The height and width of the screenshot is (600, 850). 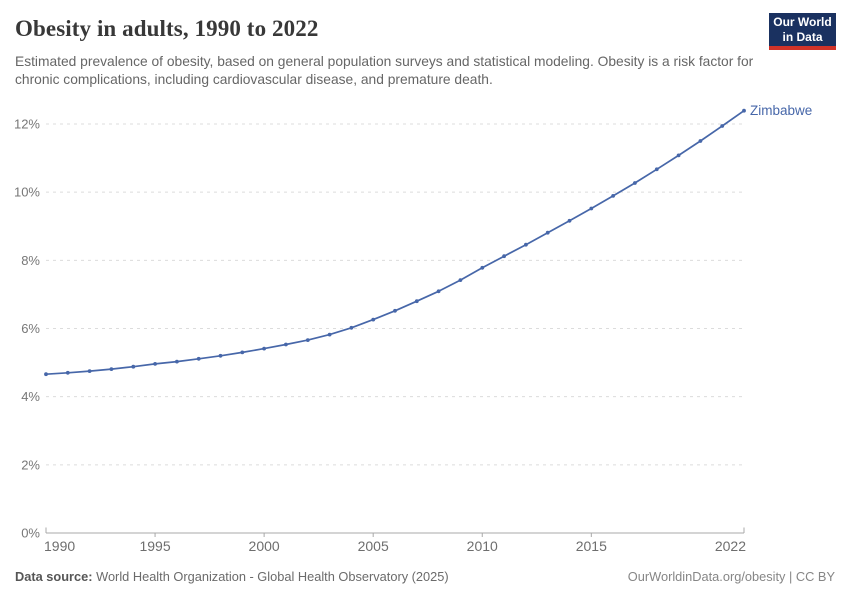 I want to click on y-axis-tick-label: 6%, so click(x=30, y=328).